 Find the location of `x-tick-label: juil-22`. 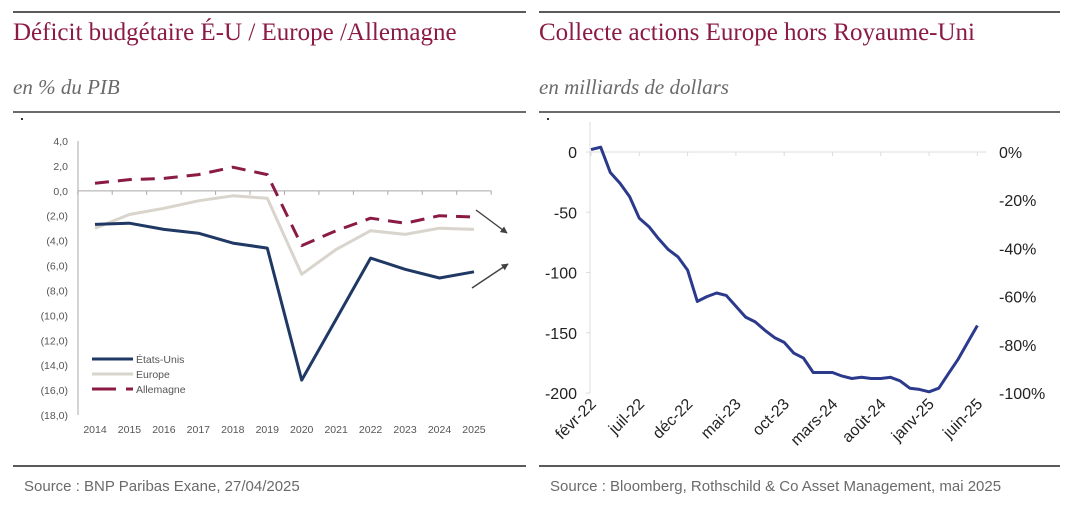

x-tick-label: juil-22 is located at coordinates (626, 417).